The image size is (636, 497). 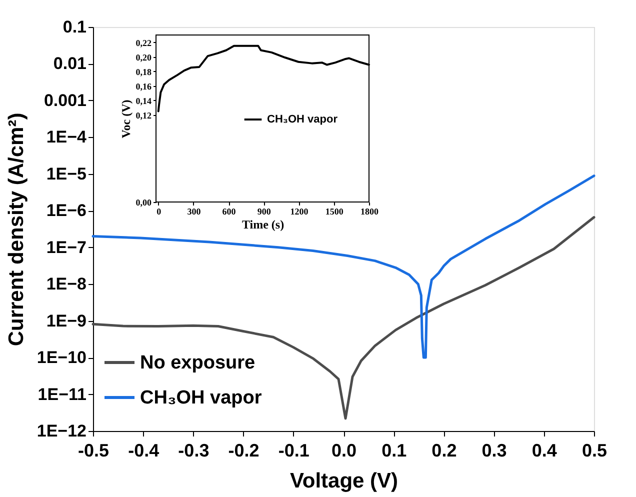 What do you see at coordinates (61, 431) in the screenshot?
I see `y-tick-label: 1E−12` at bounding box center [61, 431].